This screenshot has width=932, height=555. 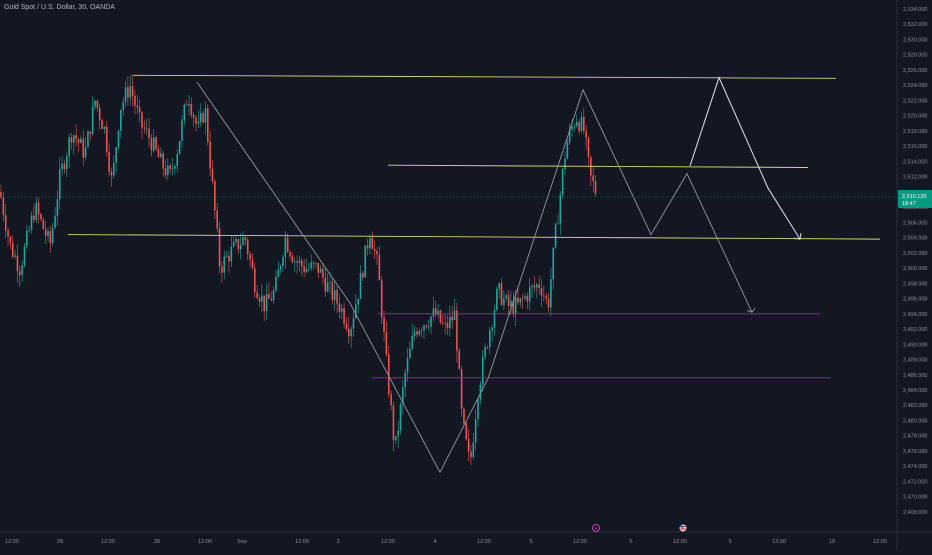 I want to click on price-tick-label: 2,484.000, so click(x=915, y=391).